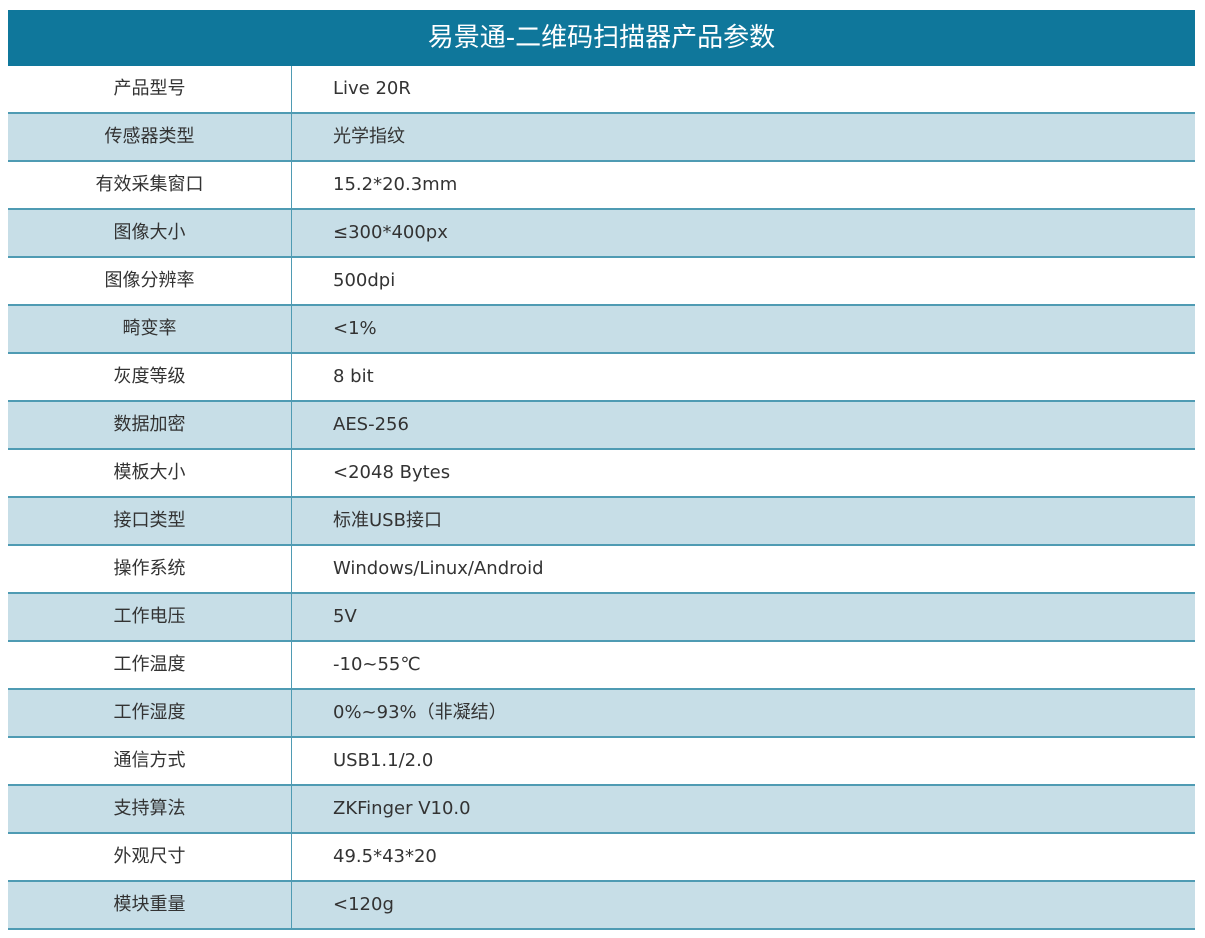  I want to click on table-row: 模板大小 <2048 Bytes, so click(601, 474).